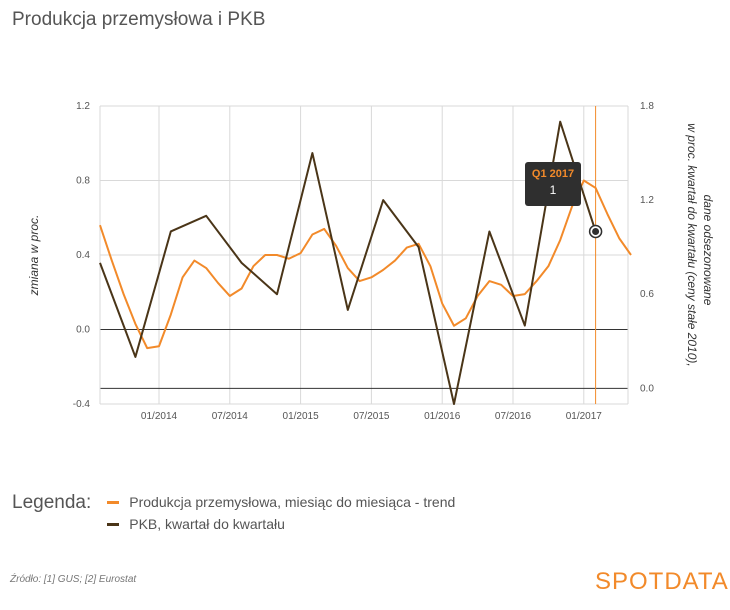  Describe the element at coordinates (113, 524) in the screenshot. I see `legend-swatch-gdp` at that location.